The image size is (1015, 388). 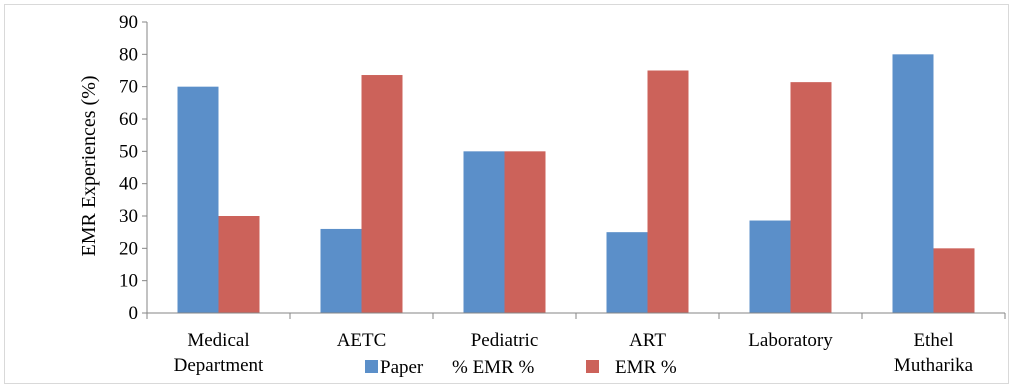 What do you see at coordinates (592, 366) in the screenshot?
I see `legend-swatch-emr` at bounding box center [592, 366].